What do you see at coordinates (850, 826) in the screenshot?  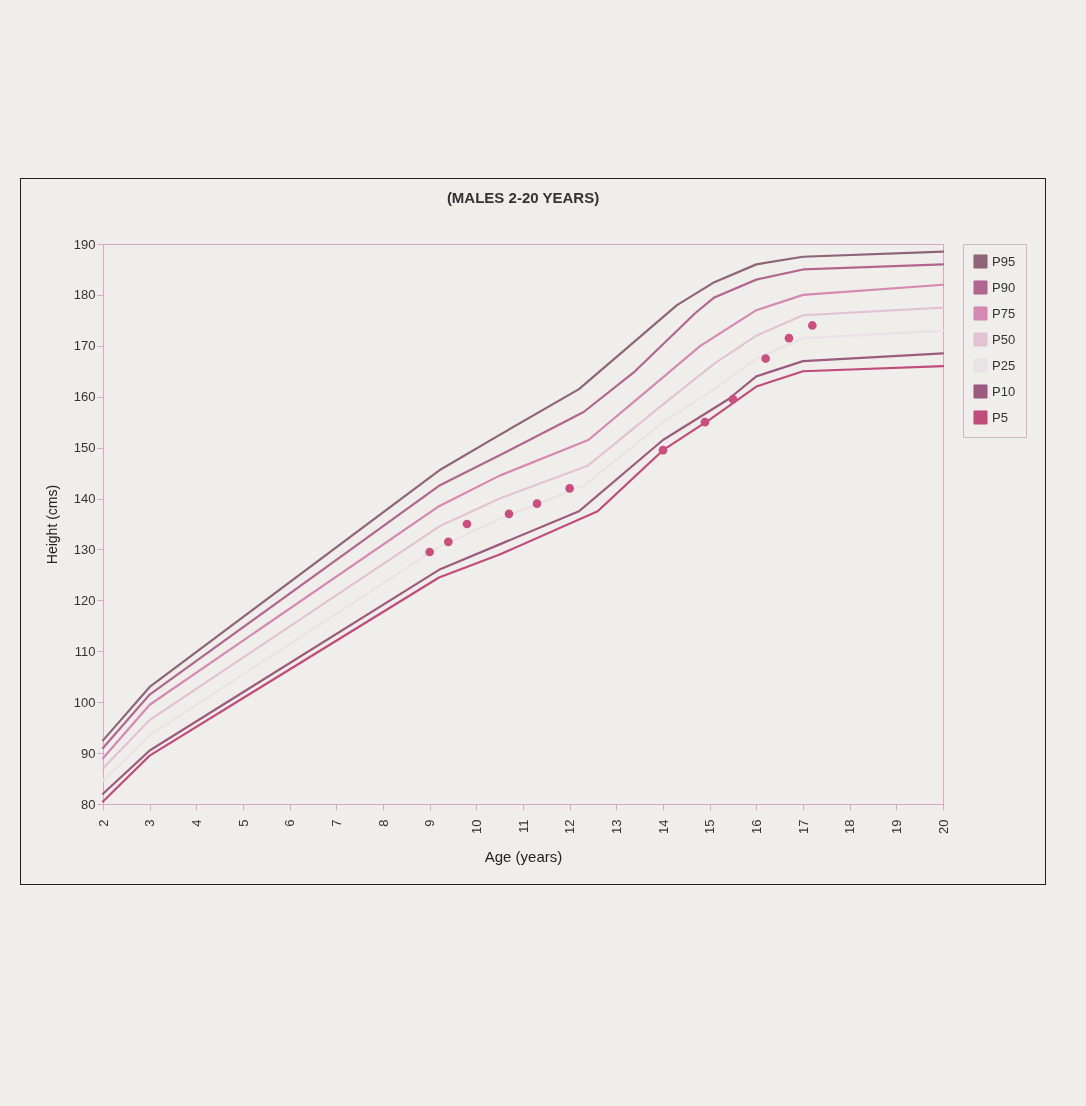 I see `x-tick-label: 18` at bounding box center [850, 826].